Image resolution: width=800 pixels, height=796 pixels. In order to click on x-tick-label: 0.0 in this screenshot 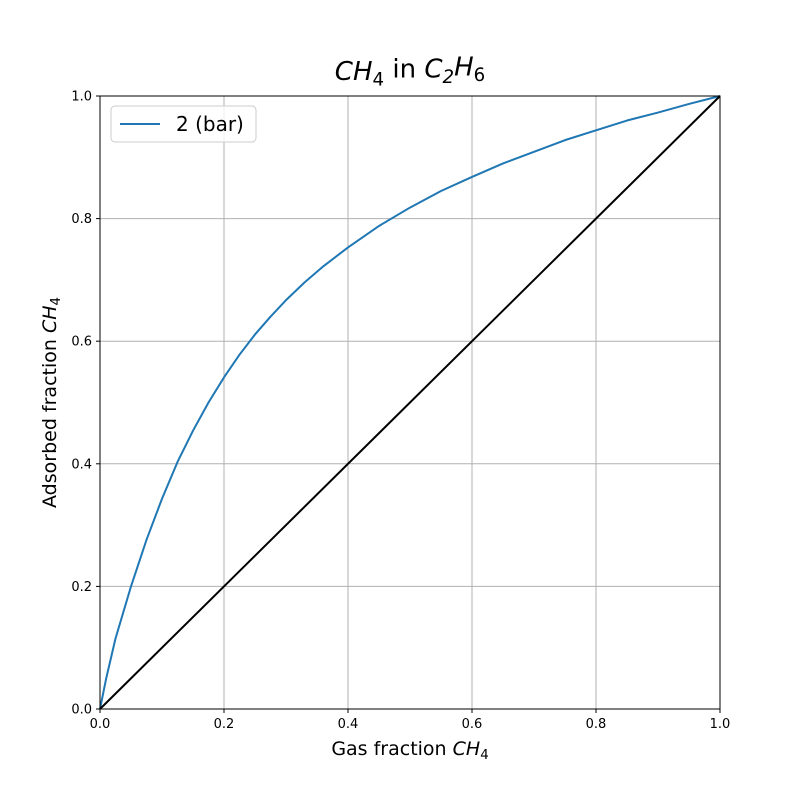, I will do `click(100, 724)`.